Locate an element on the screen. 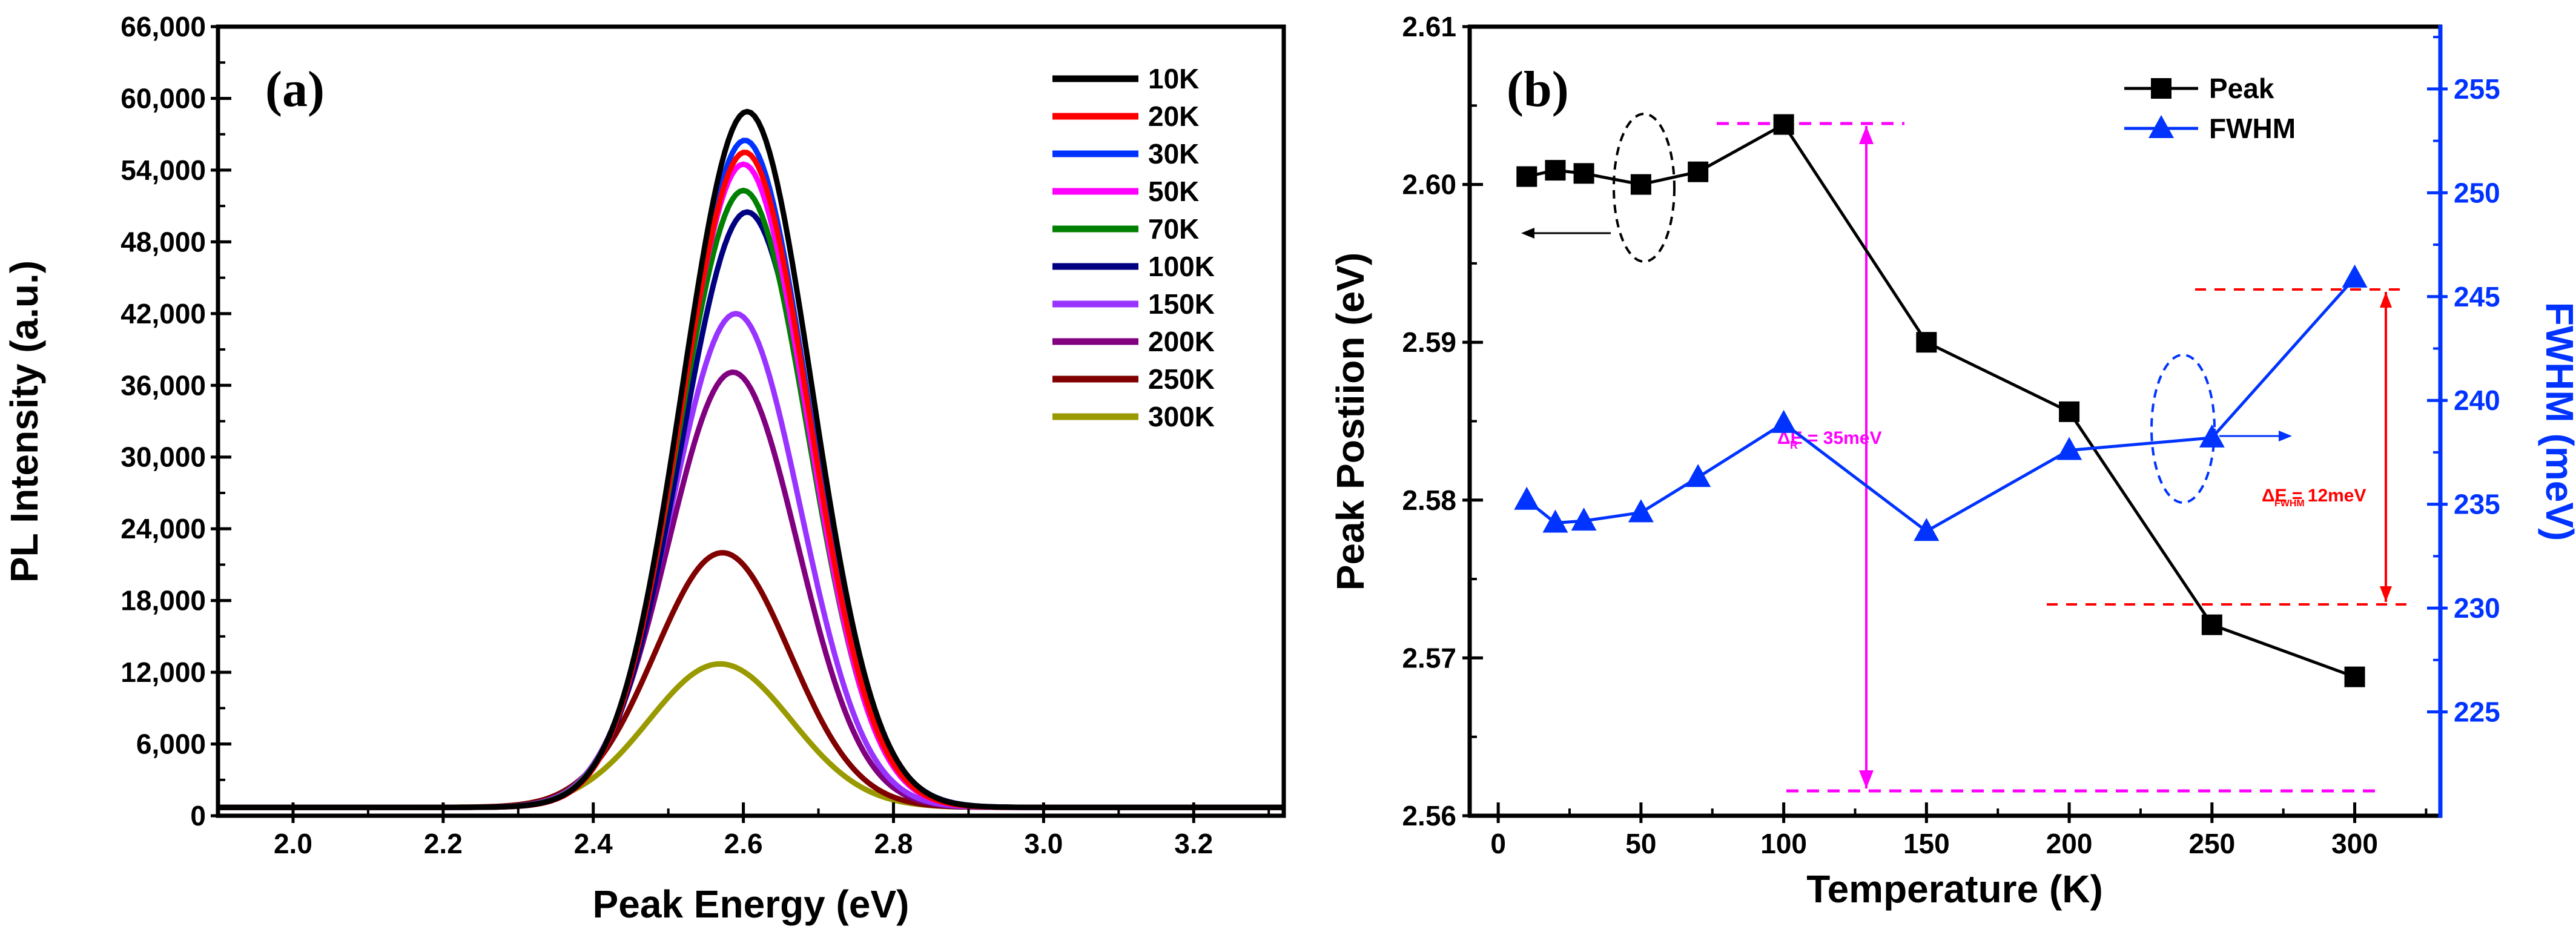  y2-tick-label: 245 is located at coordinates (2477, 296).